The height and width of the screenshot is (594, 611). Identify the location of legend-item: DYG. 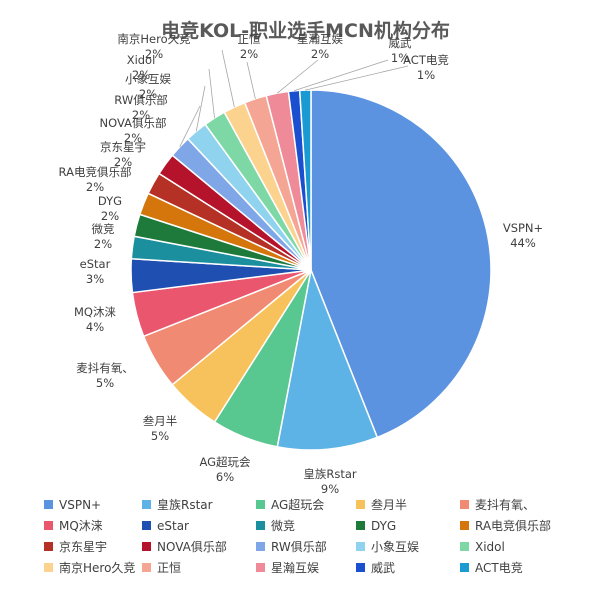
(408, 525).